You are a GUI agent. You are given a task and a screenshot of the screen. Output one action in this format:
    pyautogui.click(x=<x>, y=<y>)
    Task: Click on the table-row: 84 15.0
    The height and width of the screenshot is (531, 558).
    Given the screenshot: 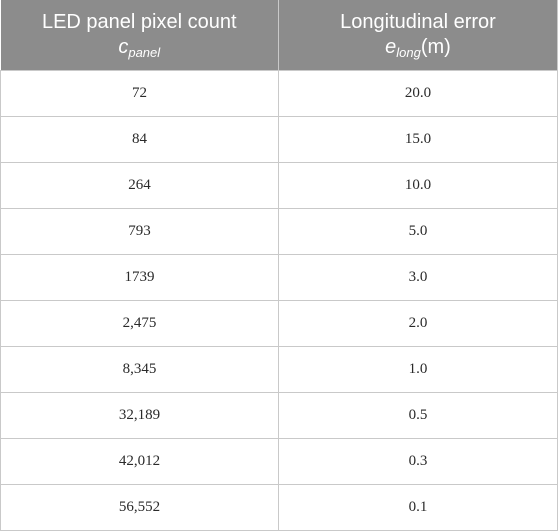 What is the action you would take?
    pyautogui.click(x=279, y=139)
    